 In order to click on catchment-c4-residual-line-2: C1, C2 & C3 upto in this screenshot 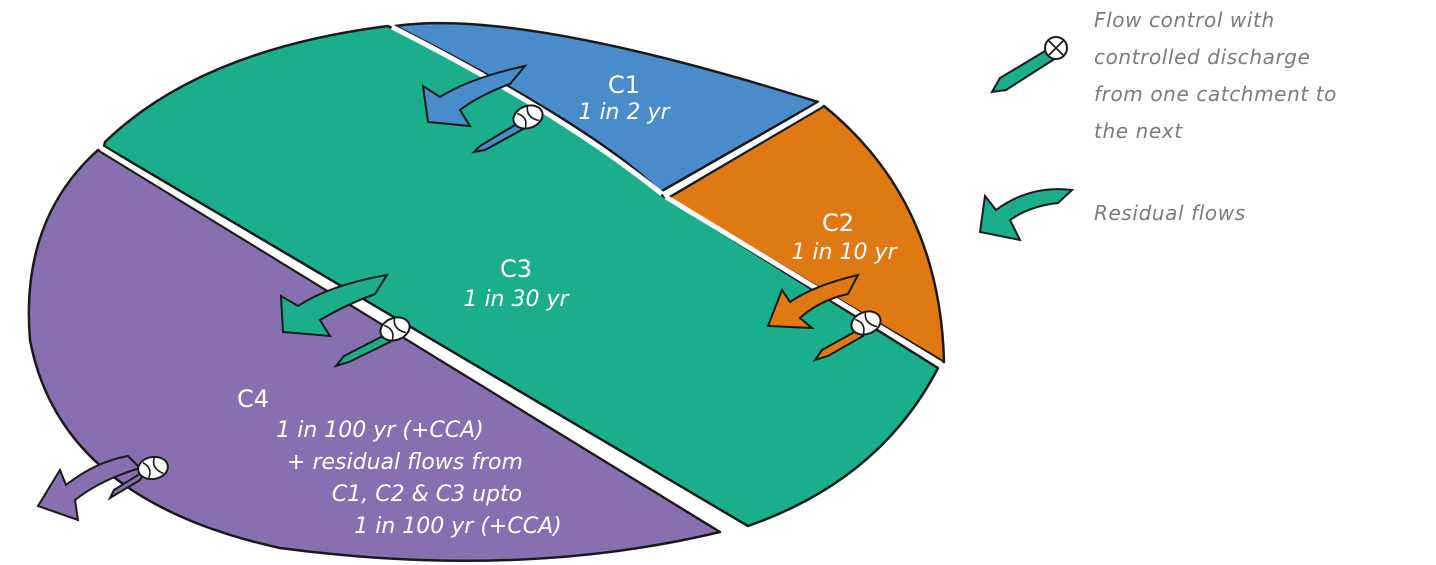, I will do `click(427, 494)`.